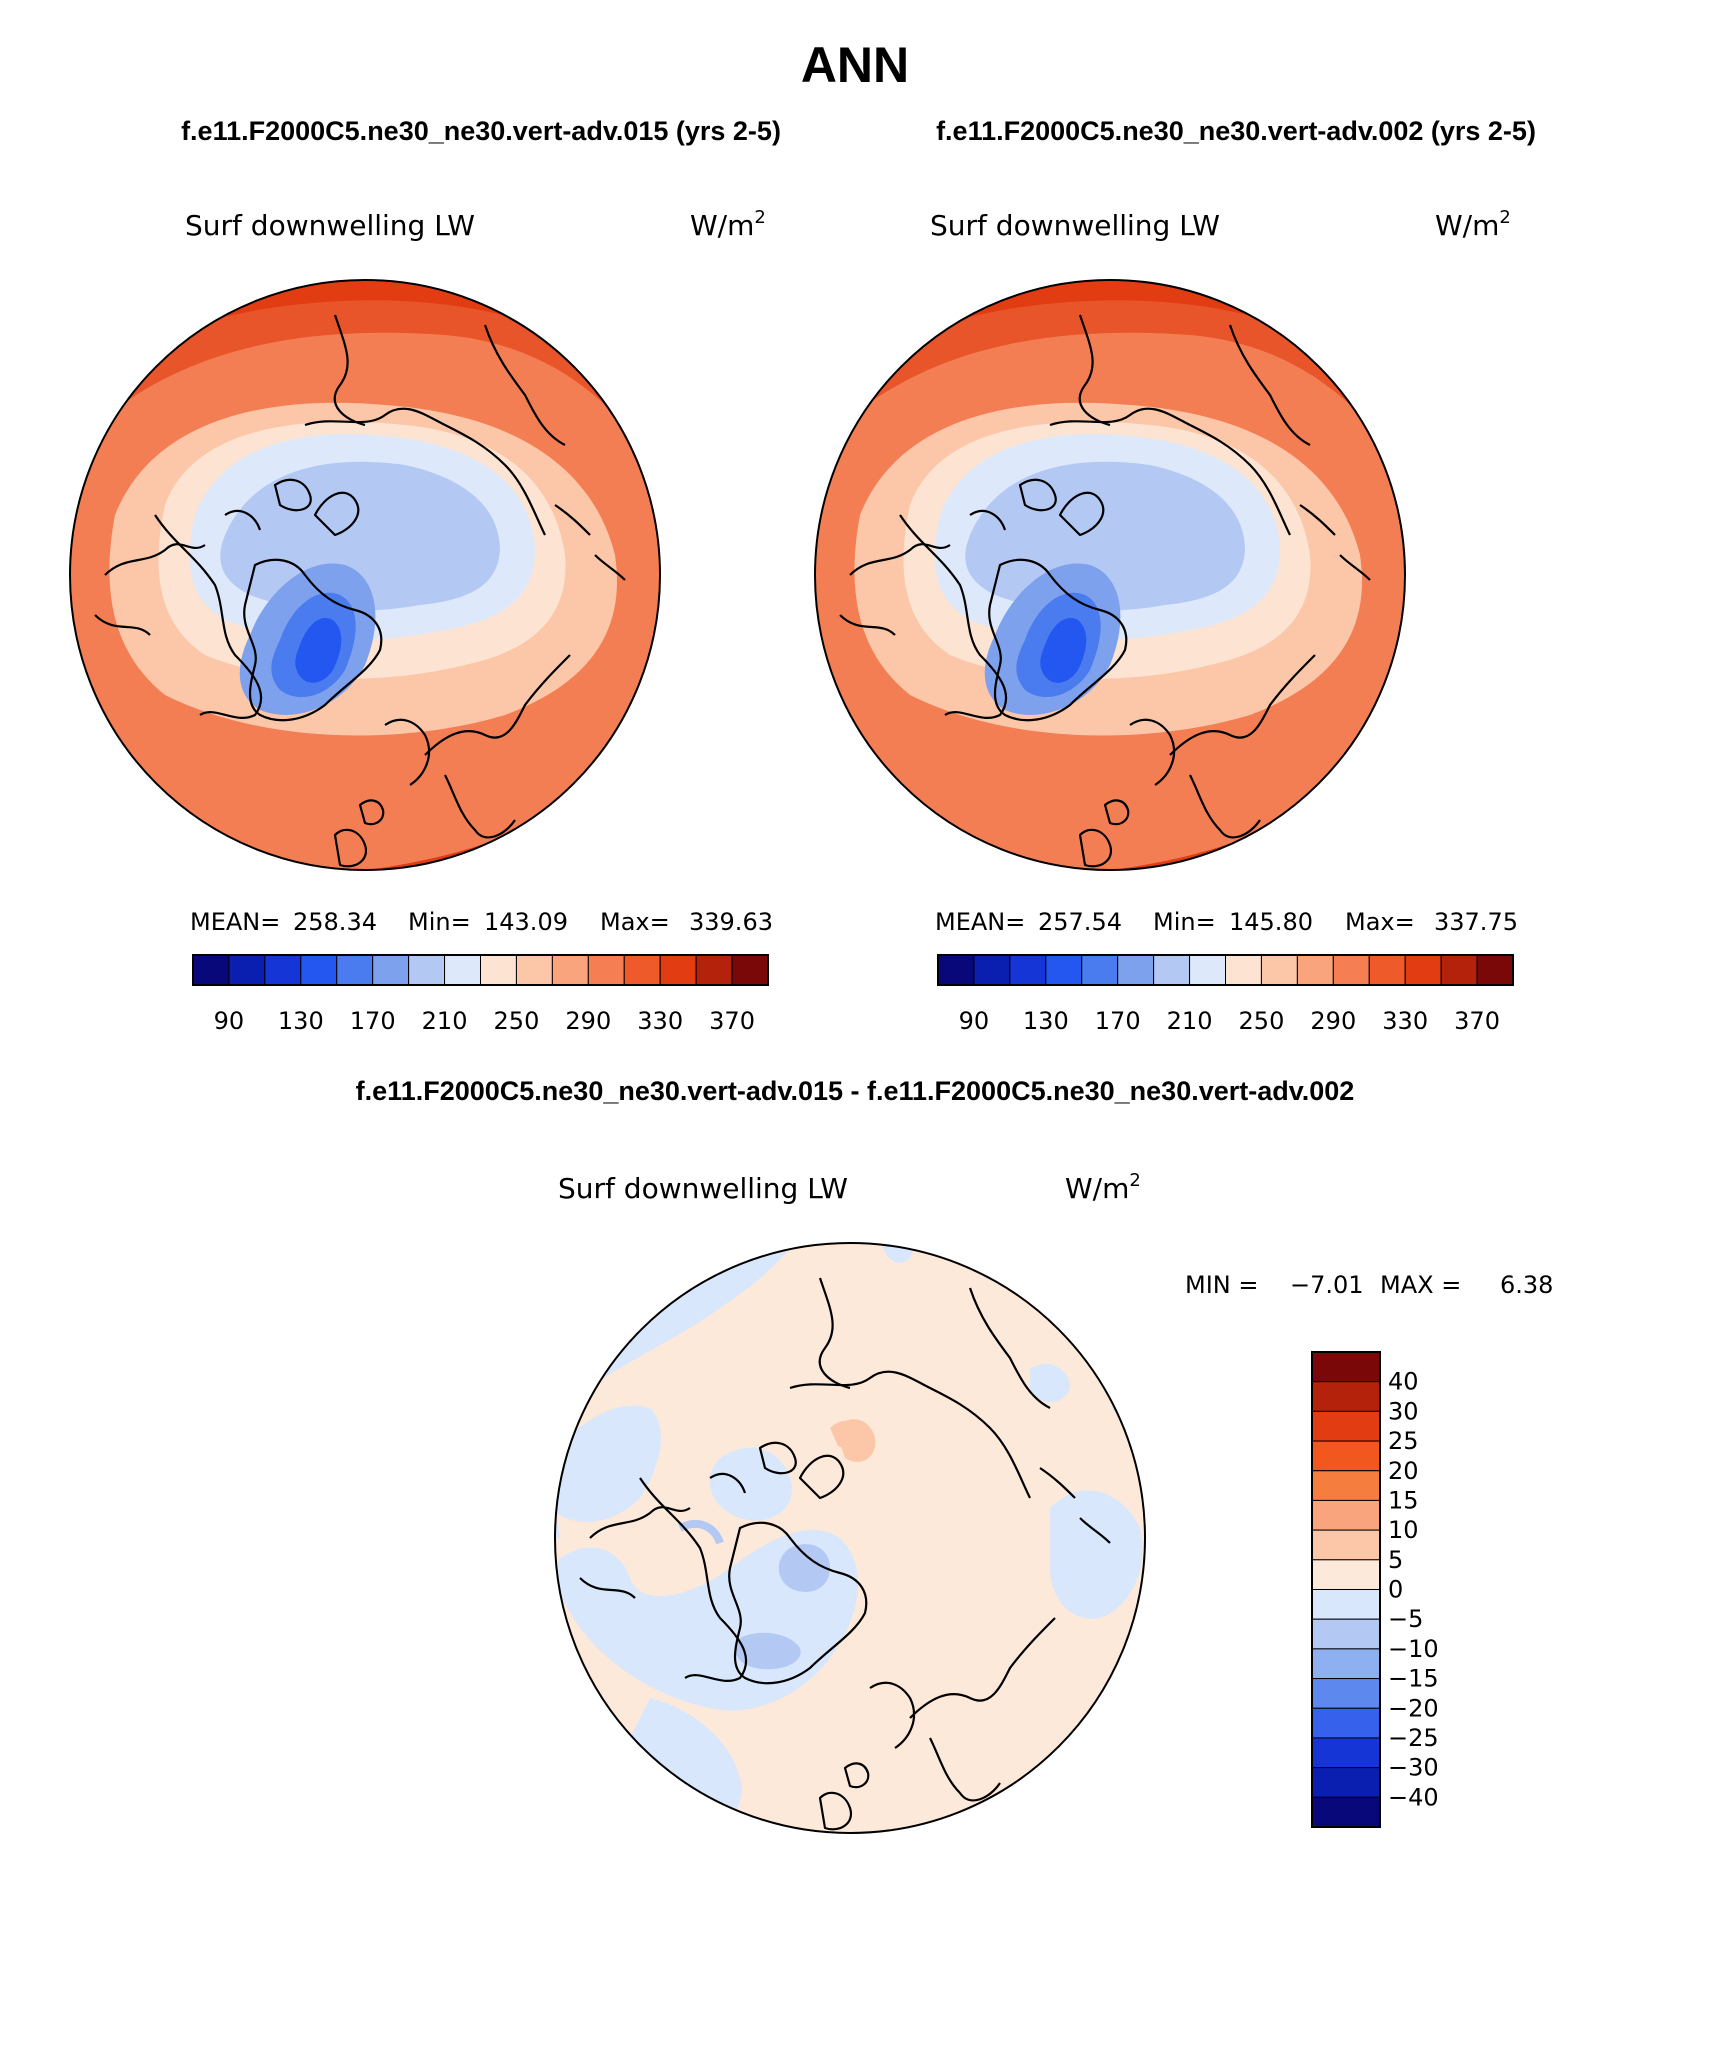 This screenshot has width=1710, height=2061. I want to click on max-label-left: Max=, so click(635, 922).